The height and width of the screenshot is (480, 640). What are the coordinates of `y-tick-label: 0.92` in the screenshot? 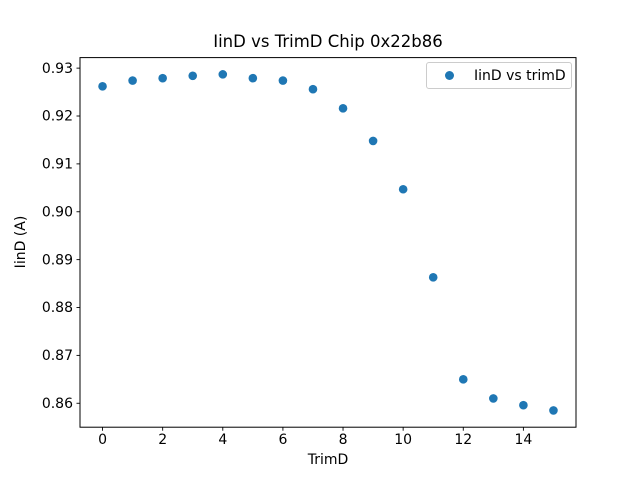 It's located at (57, 117).